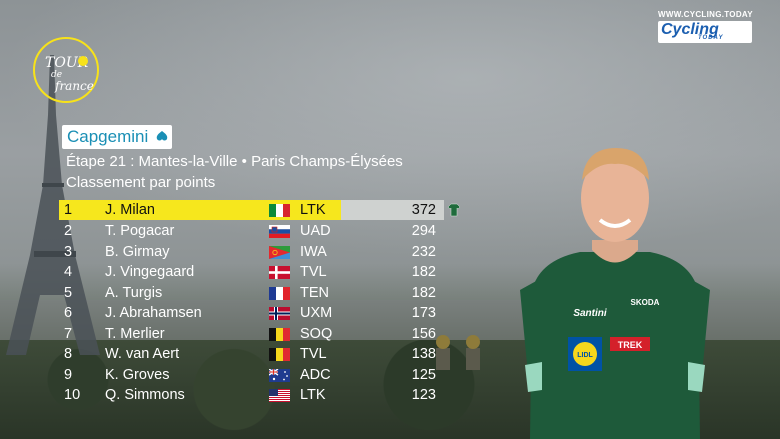  What do you see at coordinates (68, 374) in the screenshot?
I see `rank: 9` at bounding box center [68, 374].